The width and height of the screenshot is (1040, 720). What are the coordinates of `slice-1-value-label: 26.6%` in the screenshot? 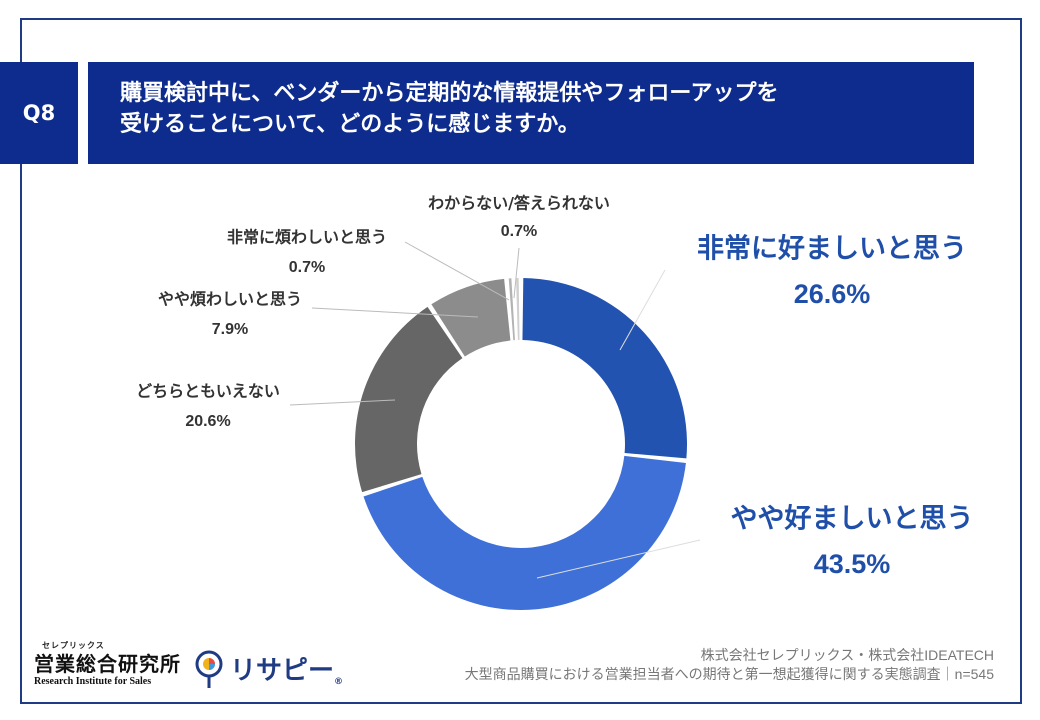 It's located at (832, 294).